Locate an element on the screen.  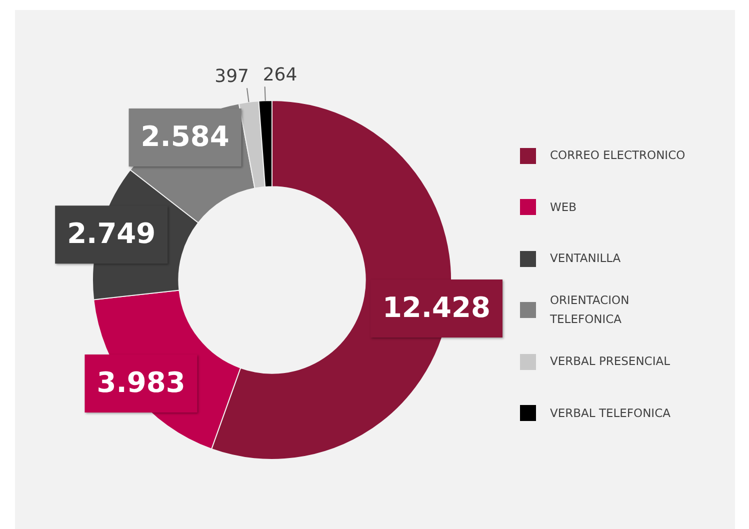
data-label: 2.584 is located at coordinates (185, 136).